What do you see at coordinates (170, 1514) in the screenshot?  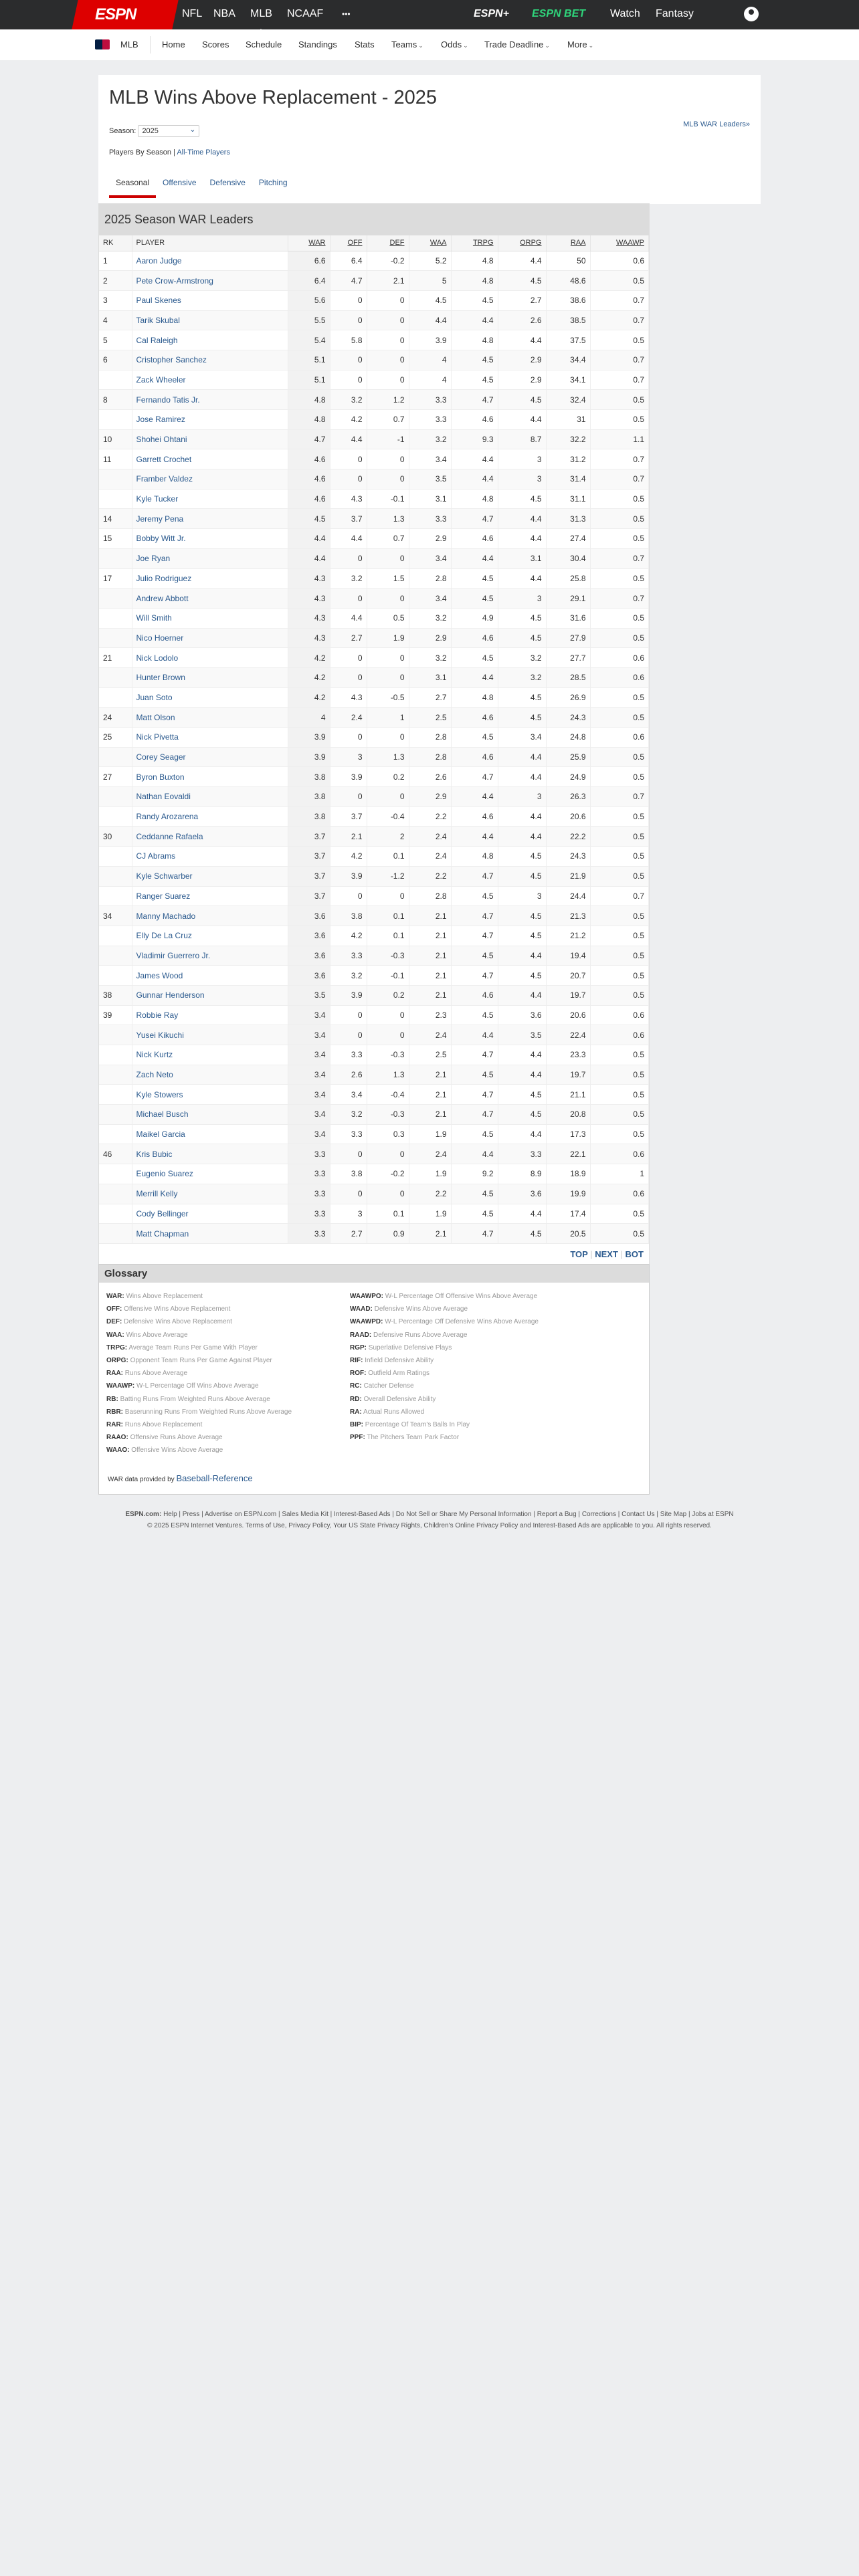 I see `footer-link: Help` at bounding box center [170, 1514].